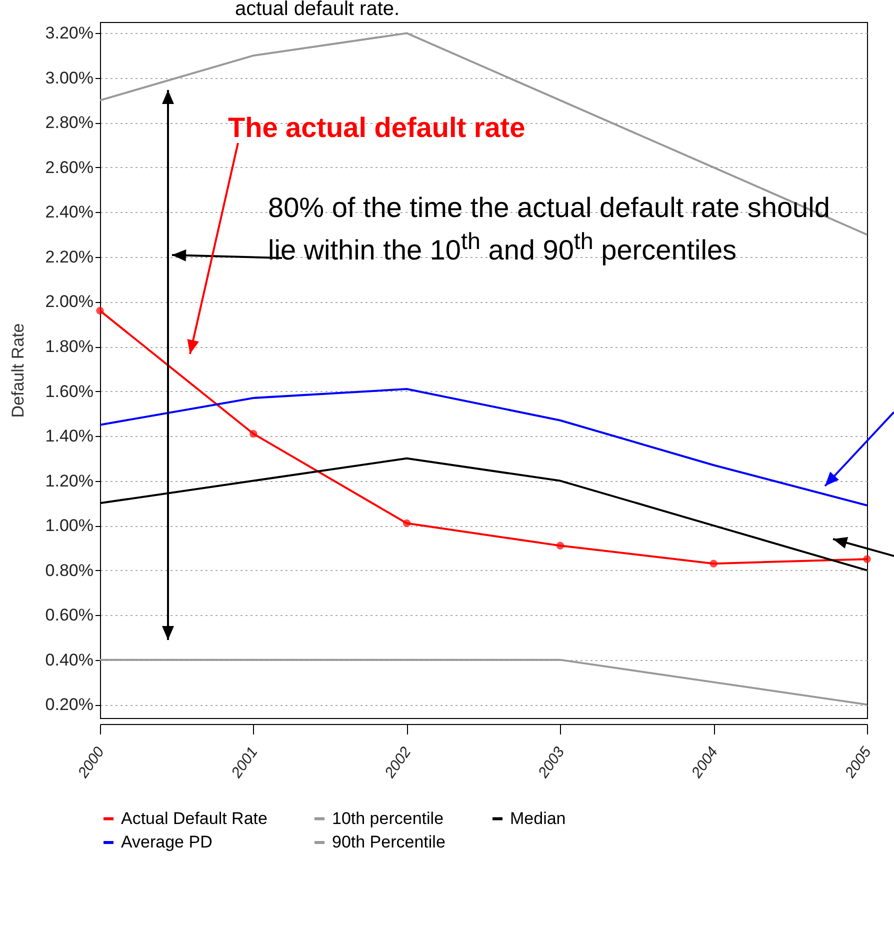 This screenshot has height=946, width=894. I want to click on y-axis-title: Default Rate, so click(18, 370).